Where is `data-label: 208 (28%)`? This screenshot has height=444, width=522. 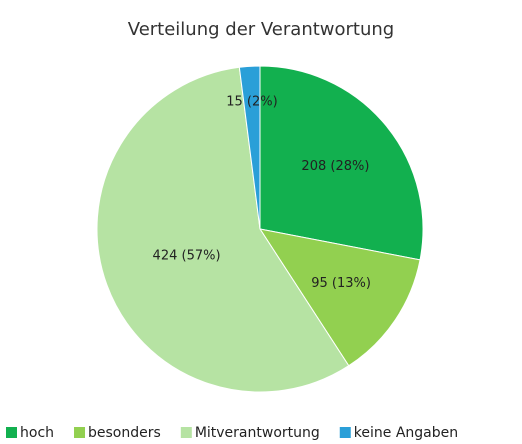
data-label: 208 (28%) is located at coordinates (335, 166).